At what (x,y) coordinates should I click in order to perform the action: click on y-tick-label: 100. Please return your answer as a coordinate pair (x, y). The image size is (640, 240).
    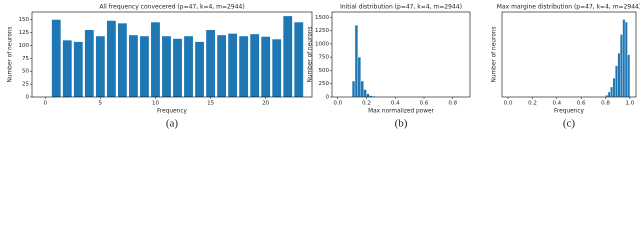
    Looking at the image, I should click on (24, 46).